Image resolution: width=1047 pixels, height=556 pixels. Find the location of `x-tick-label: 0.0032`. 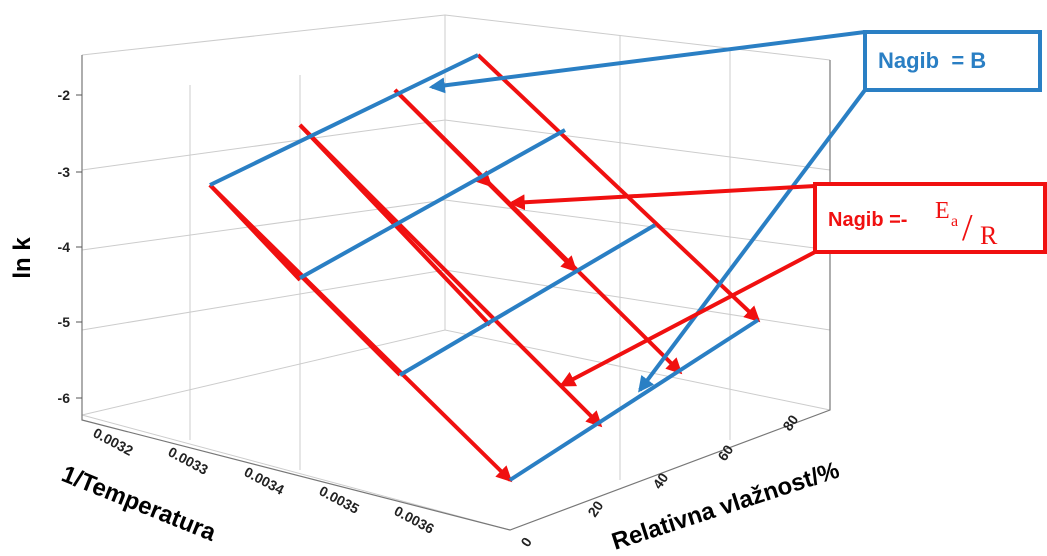

x-tick-label: 0.0032 is located at coordinates (114, 442).